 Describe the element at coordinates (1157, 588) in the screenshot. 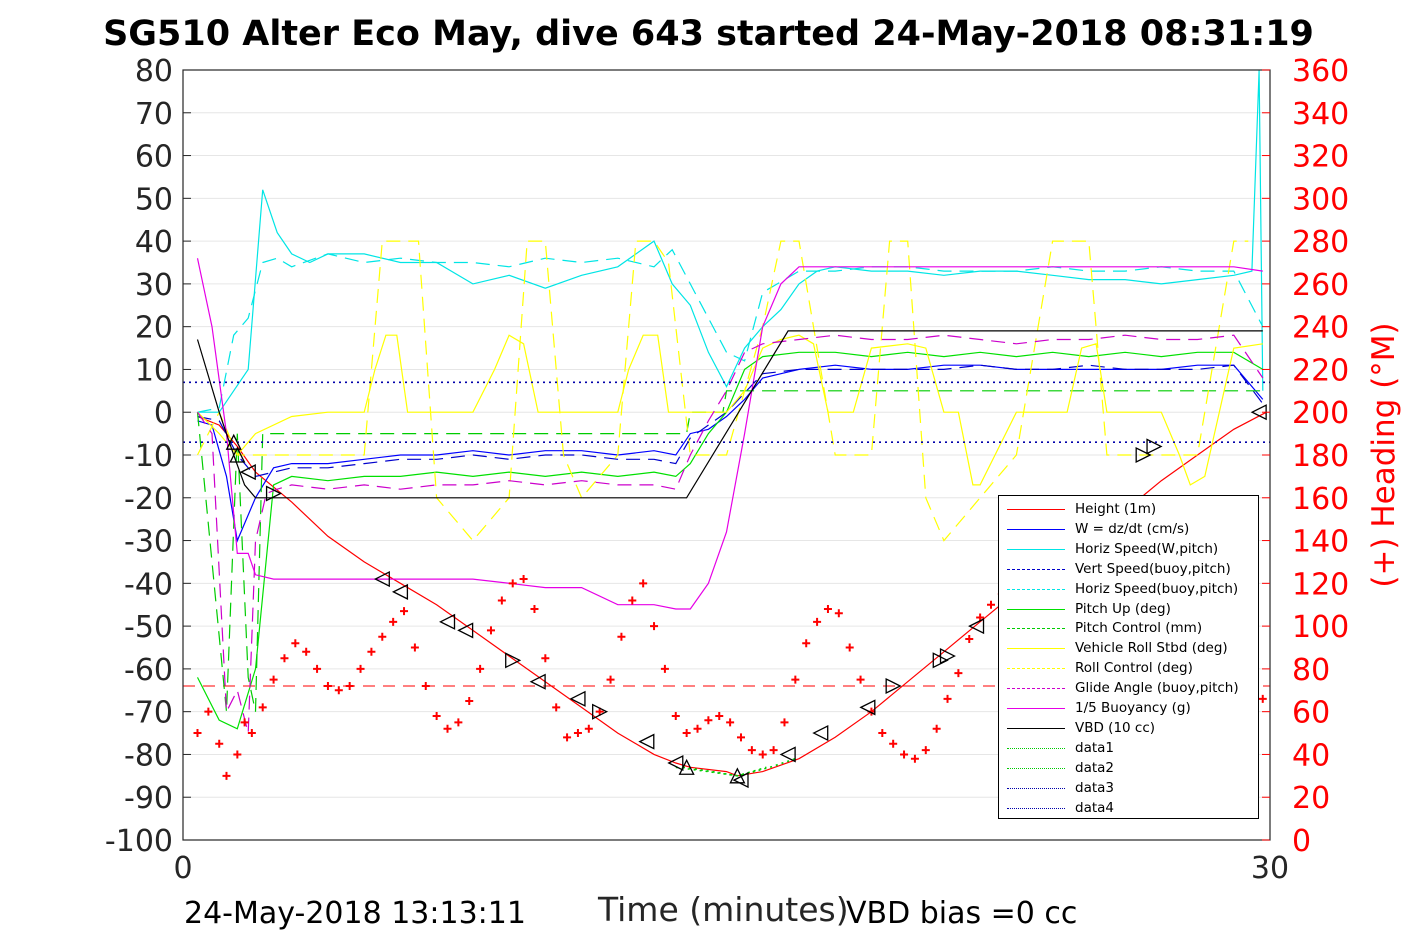

I see `legend-label: Horiz Speed(buoy,pitch)` at that location.